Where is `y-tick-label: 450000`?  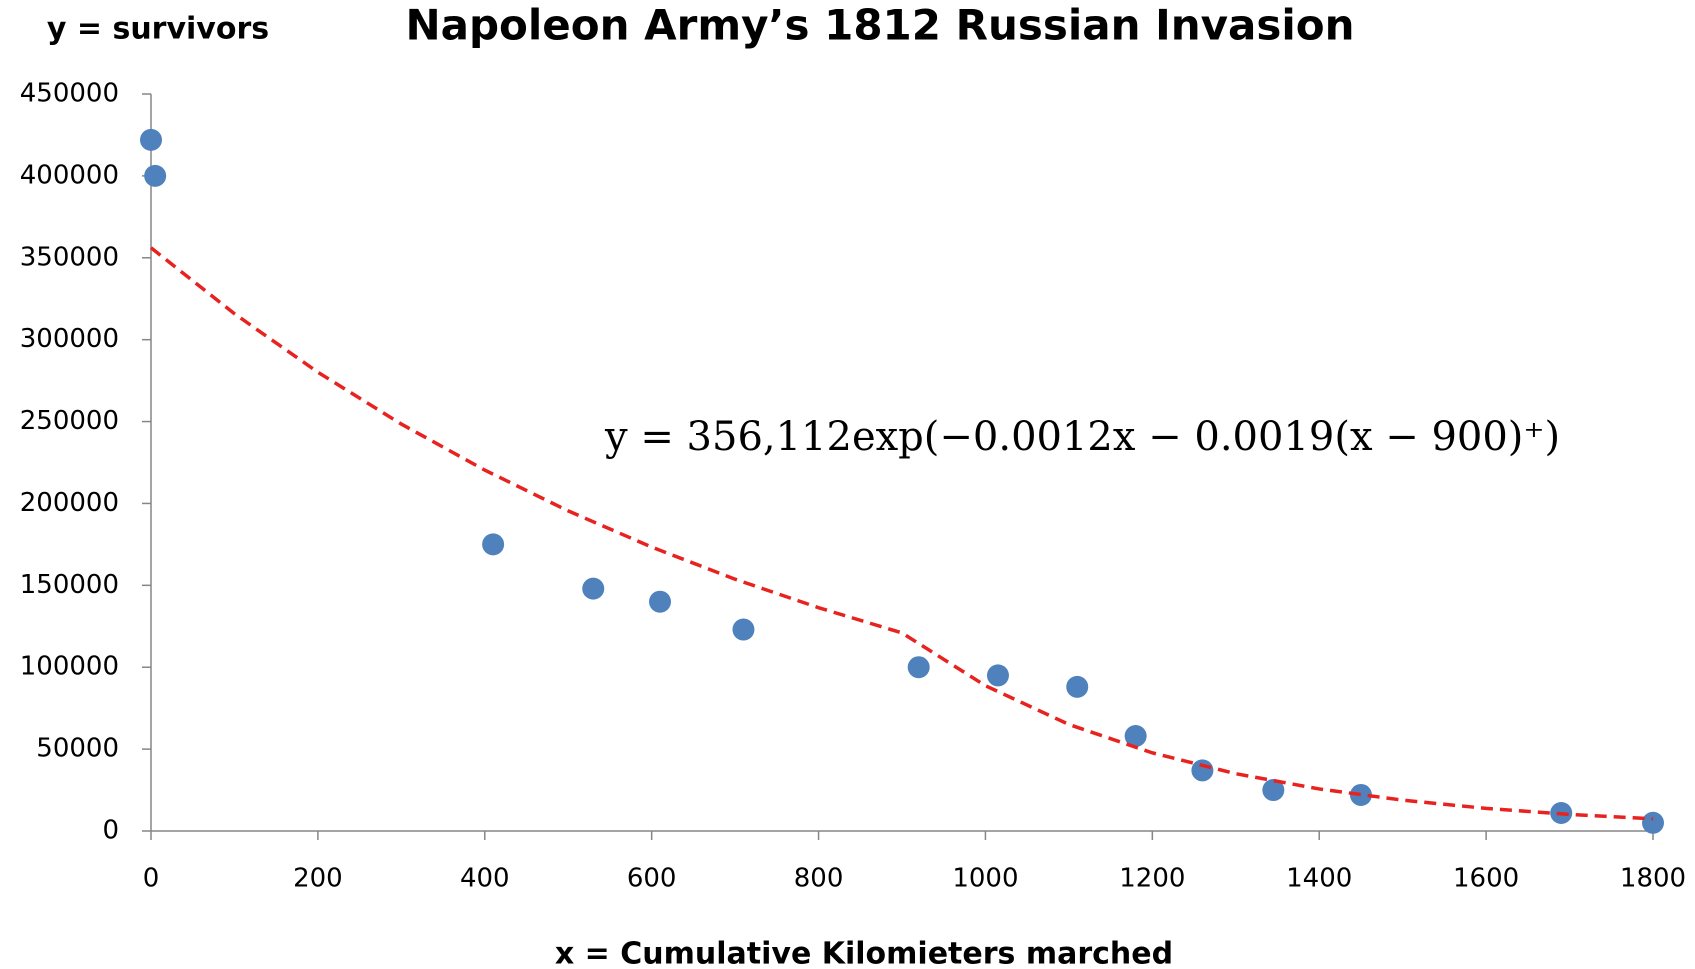 y-tick-label: 450000 is located at coordinates (69, 94).